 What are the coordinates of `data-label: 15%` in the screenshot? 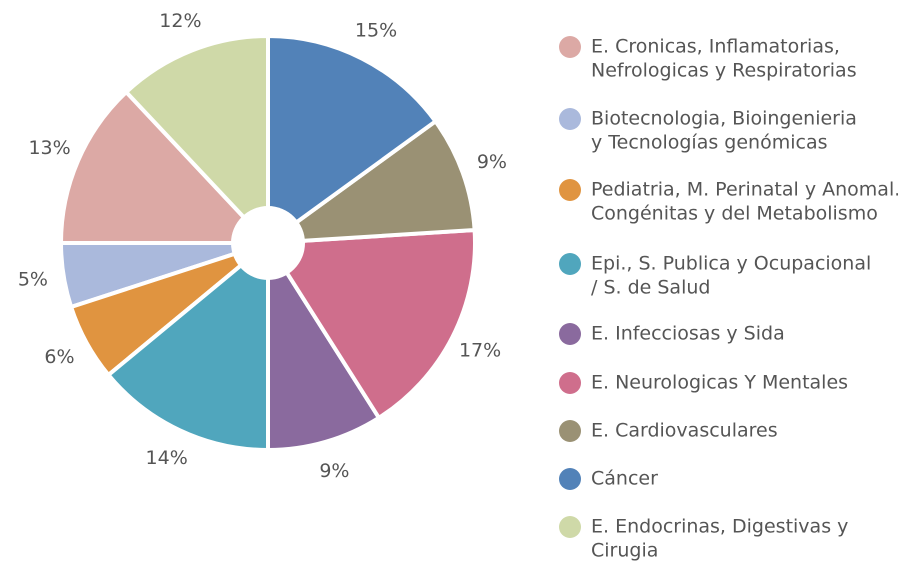 It's located at (376, 30).